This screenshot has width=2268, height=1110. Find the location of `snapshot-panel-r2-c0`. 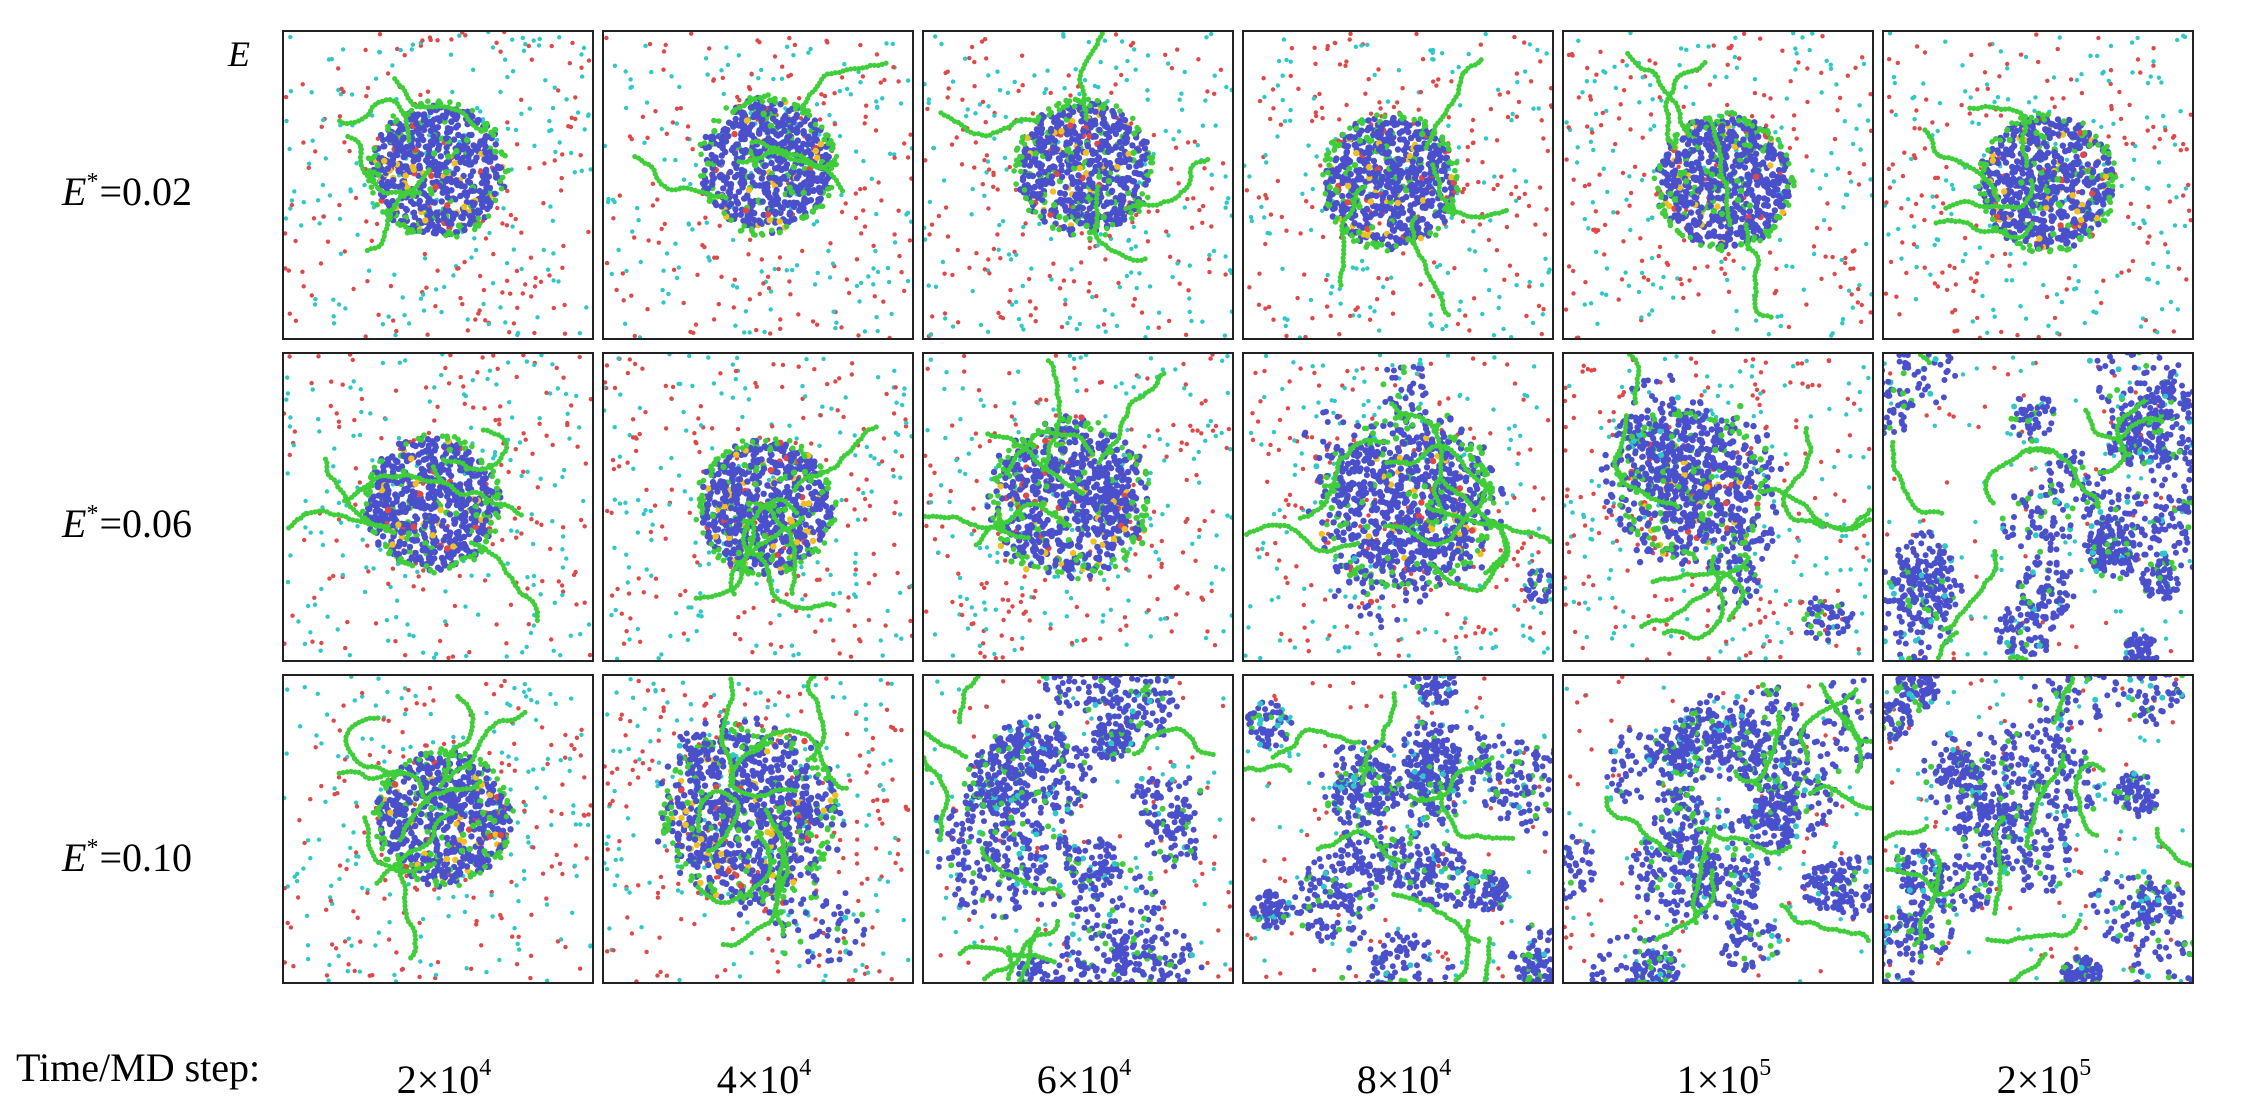

snapshot-panel-r2-c0 is located at coordinates (438, 829).